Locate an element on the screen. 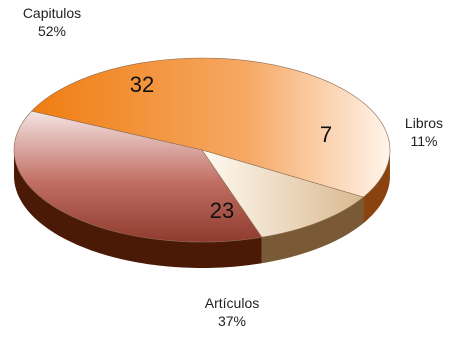 The width and height of the screenshot is (450, 345). data-label-value: 23 is located at coordinates (222, 210).